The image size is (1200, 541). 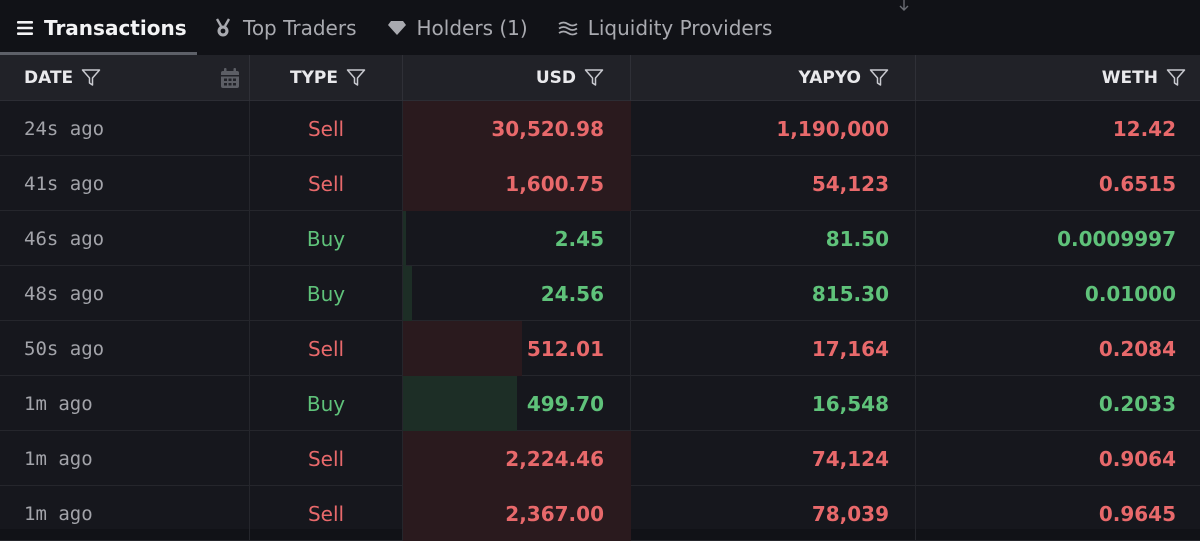 What do you see at coordinates (554, 513) in the screenshot?
I see `usd-text: 2,367.00` at bounding box center [554, 513].